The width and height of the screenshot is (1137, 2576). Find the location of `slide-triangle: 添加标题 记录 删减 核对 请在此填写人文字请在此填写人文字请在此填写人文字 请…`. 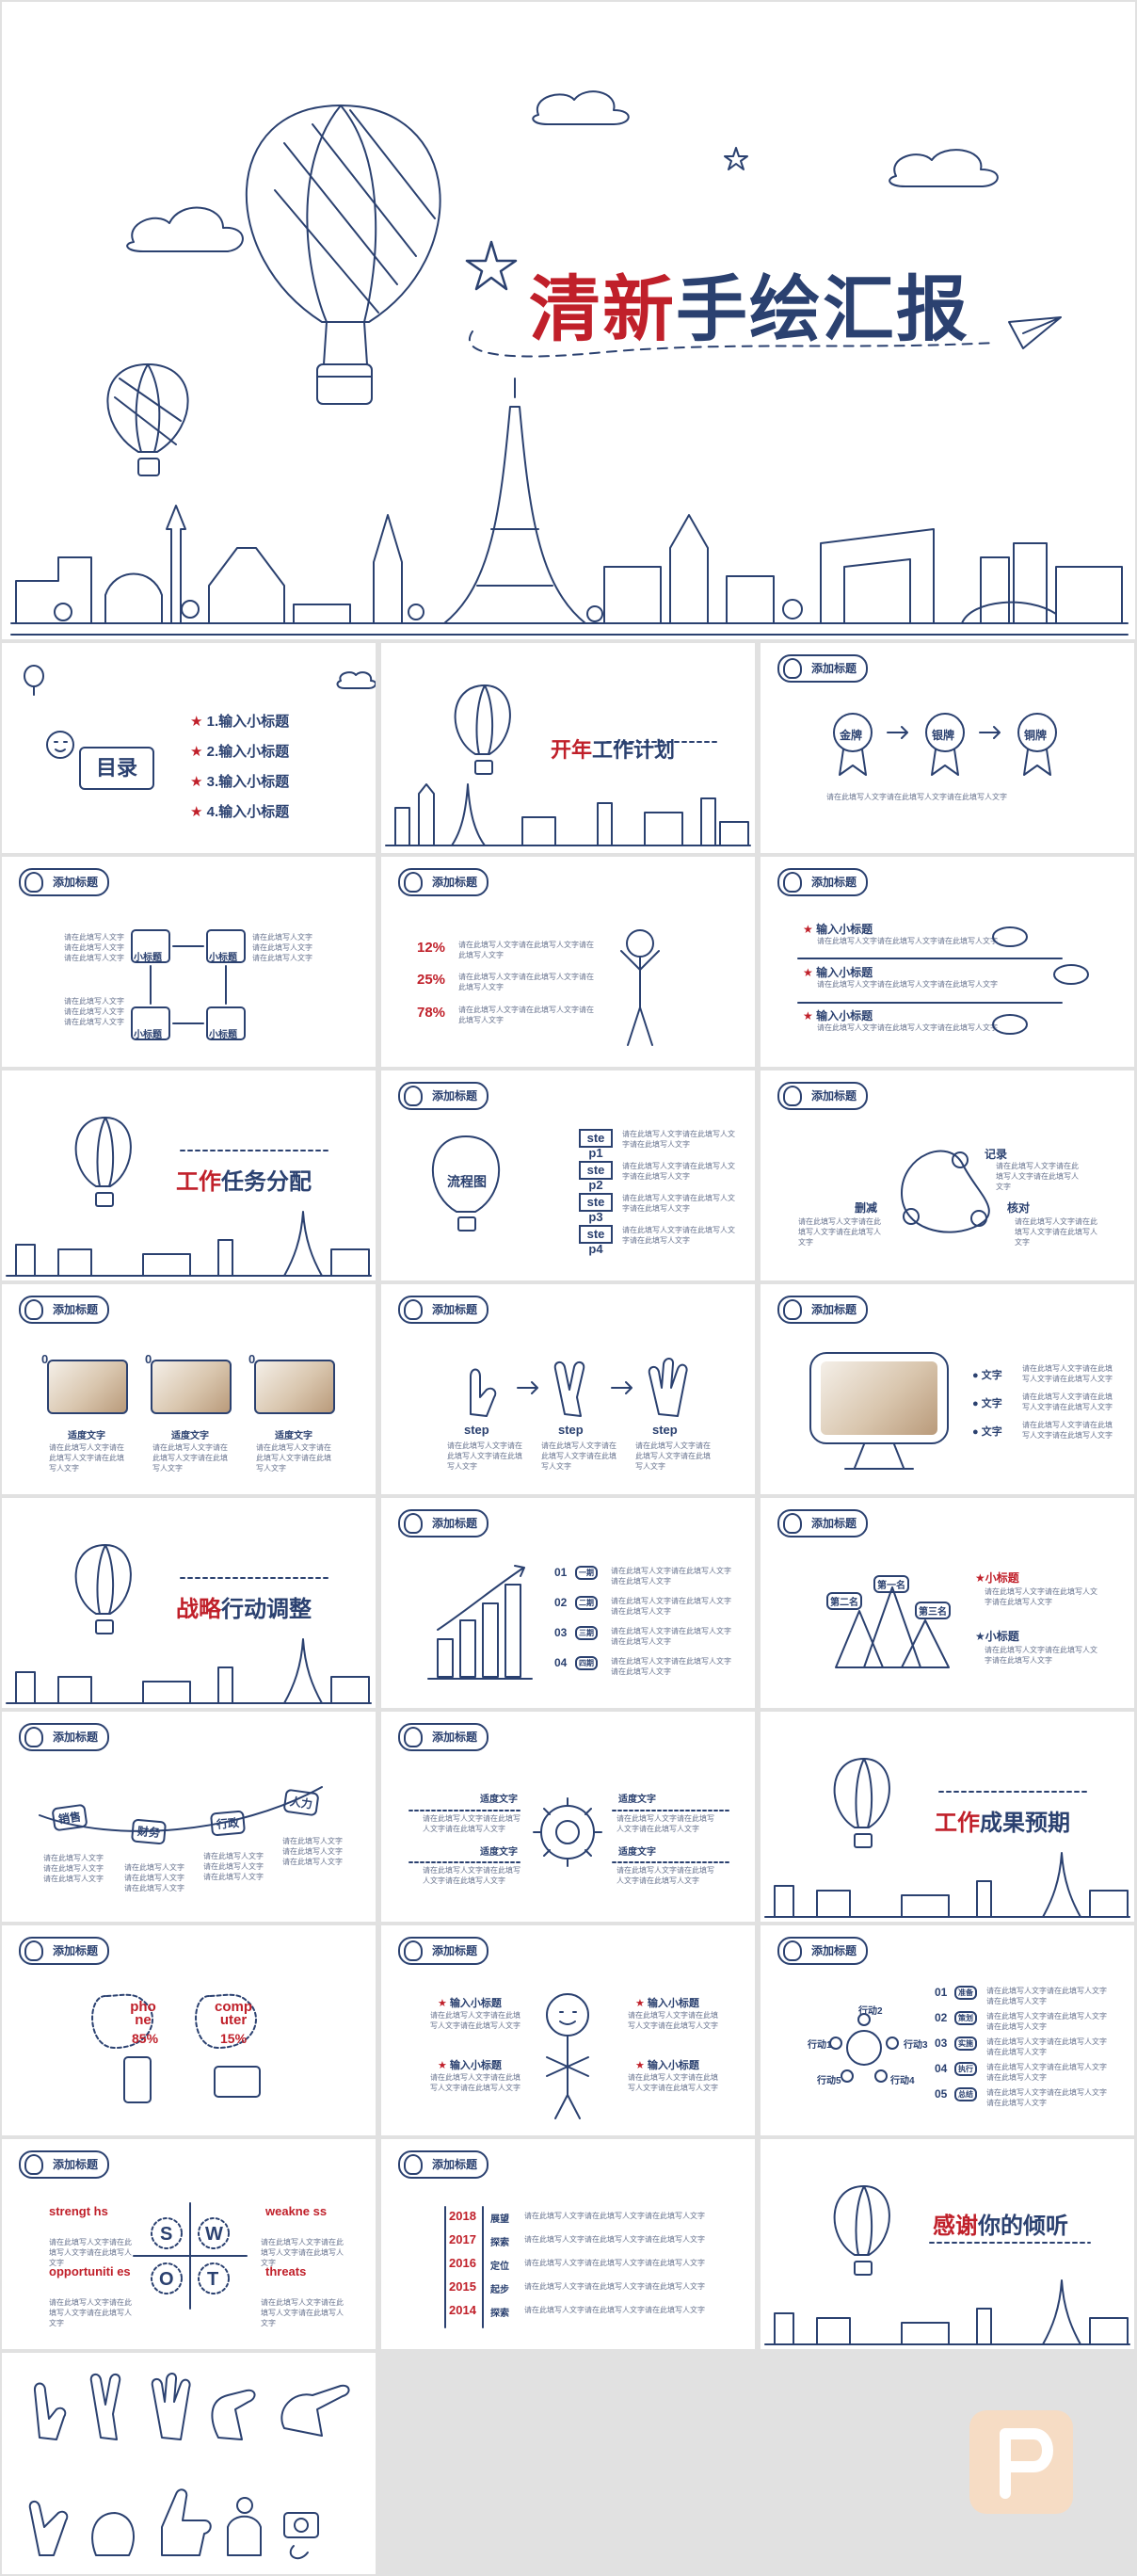

slide-triangle: 添加标题 记录 删减 核对 请在此填写人文字请在此填写人文字请在此填写人文字 请… is located at coordinates (948, 1175).